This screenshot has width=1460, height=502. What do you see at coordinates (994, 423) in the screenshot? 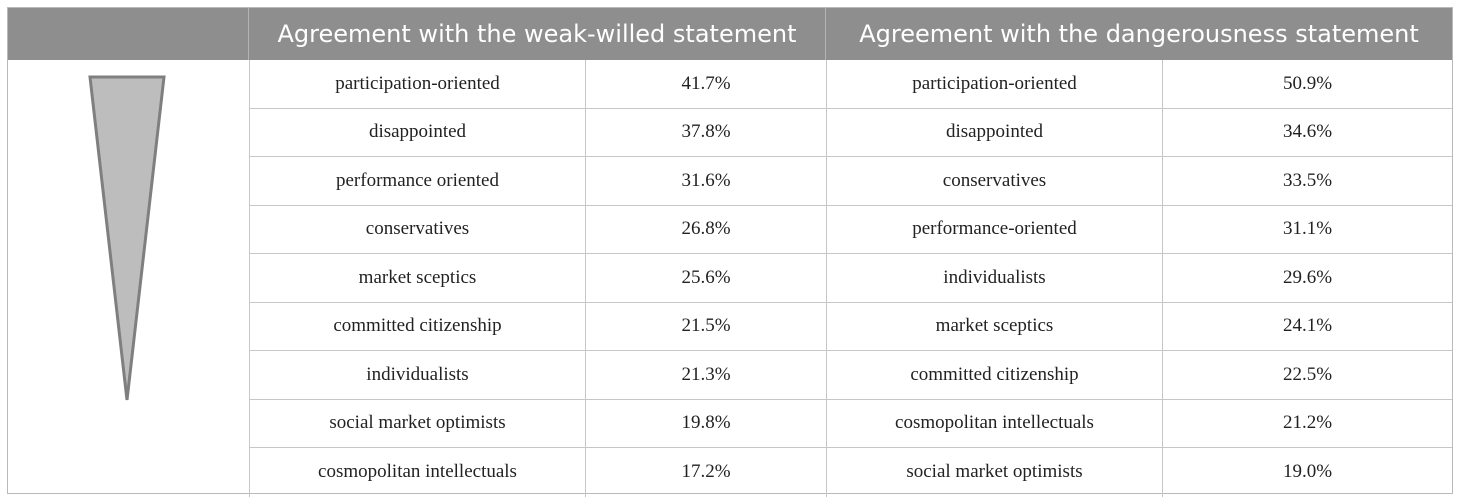
I see `dangerousness-group-cell: cosmopolitan intellectuals` at bounding box center [994, 423].